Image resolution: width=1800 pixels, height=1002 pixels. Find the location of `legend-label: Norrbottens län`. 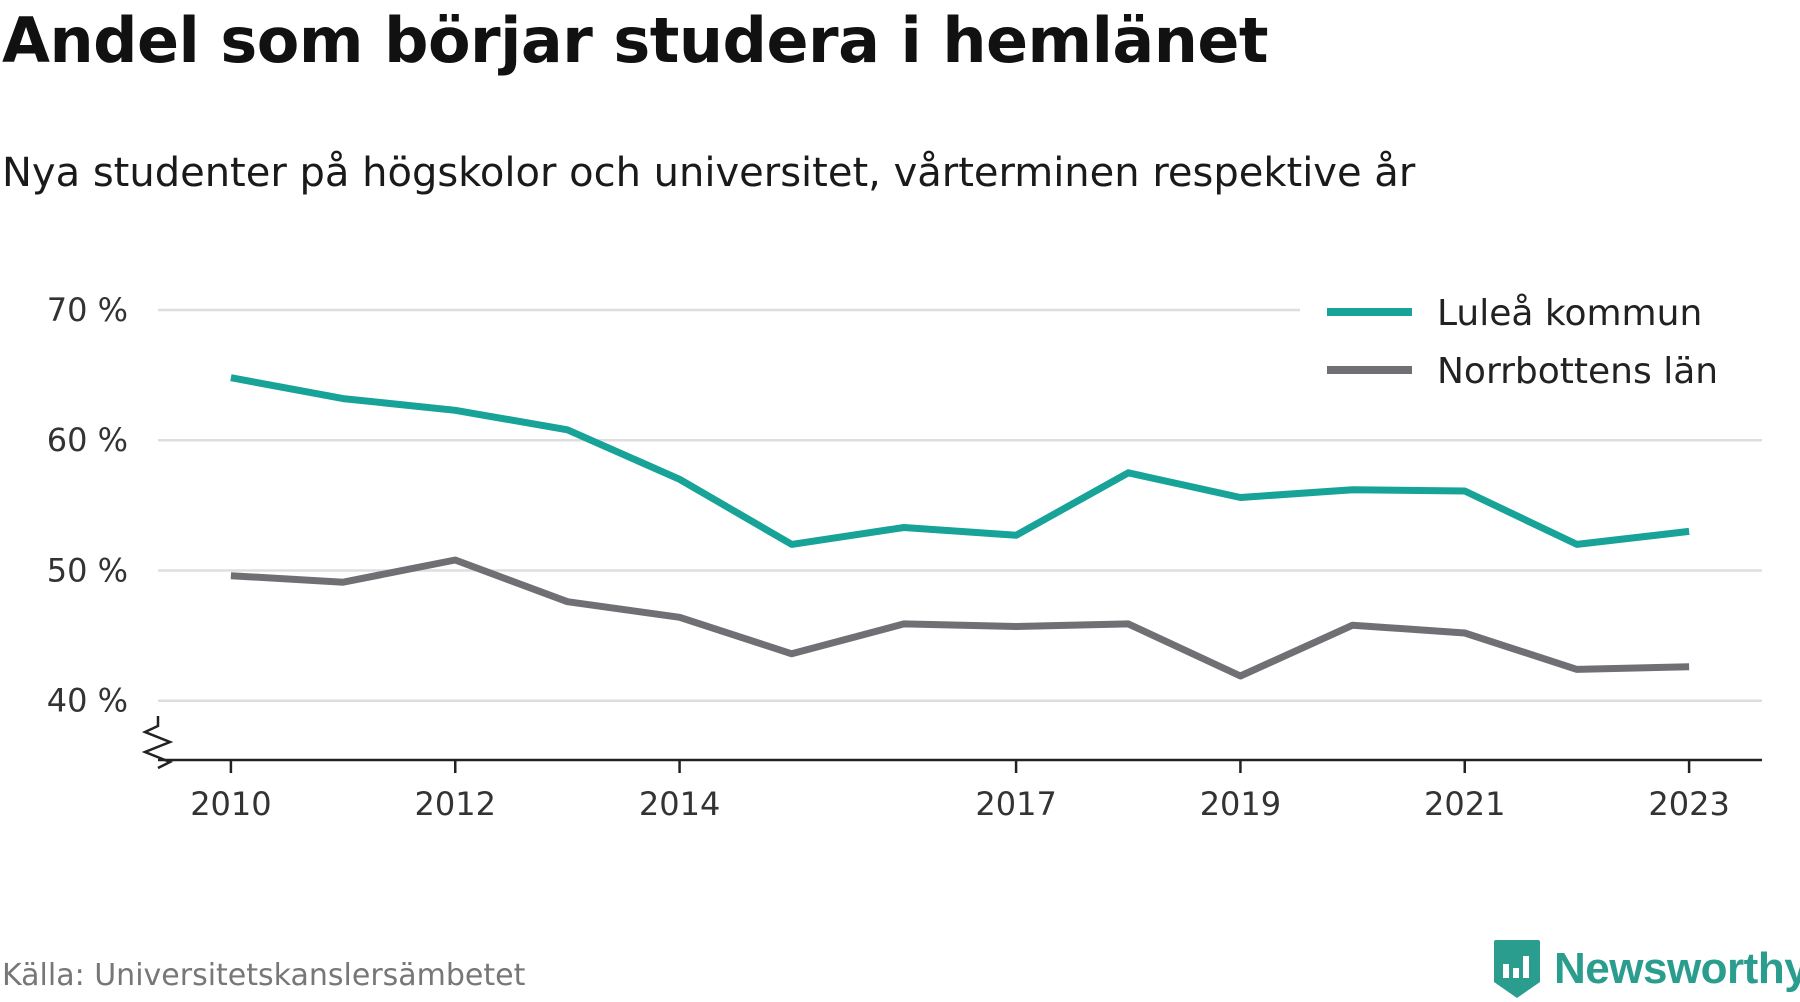

legend-label: Norrbottens län is located at coordinates (1577, 371).